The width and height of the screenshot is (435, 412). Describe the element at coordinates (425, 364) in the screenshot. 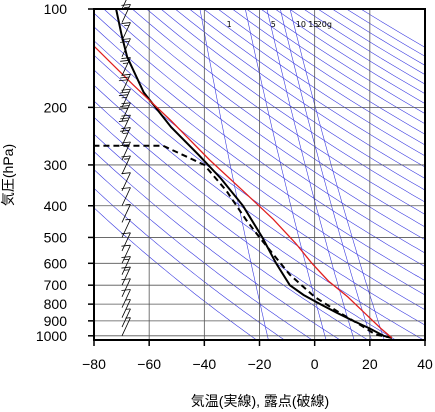

I see `x-tick-label: 40` at that location.